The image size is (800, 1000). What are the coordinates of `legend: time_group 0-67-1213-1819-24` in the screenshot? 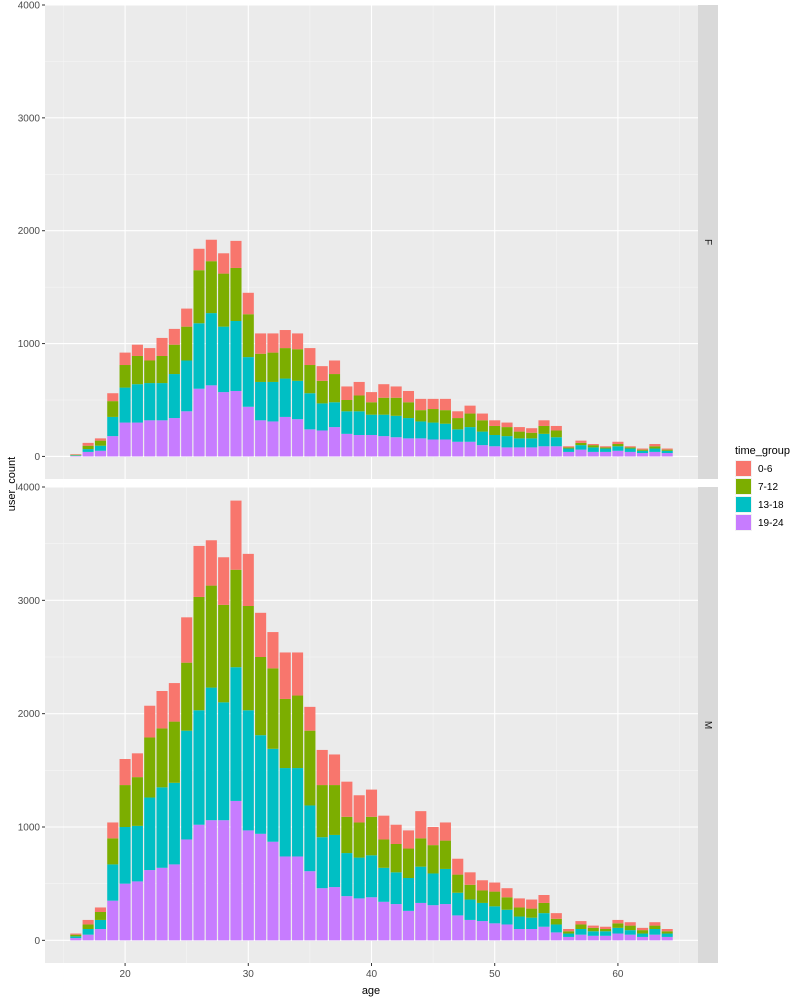 It's located at (762, 488).